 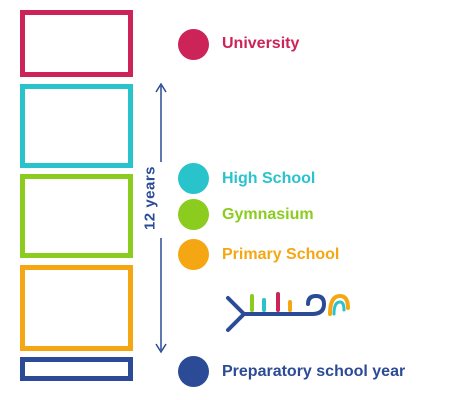 I want to click on university-label: University, so click(x=261, y=43).